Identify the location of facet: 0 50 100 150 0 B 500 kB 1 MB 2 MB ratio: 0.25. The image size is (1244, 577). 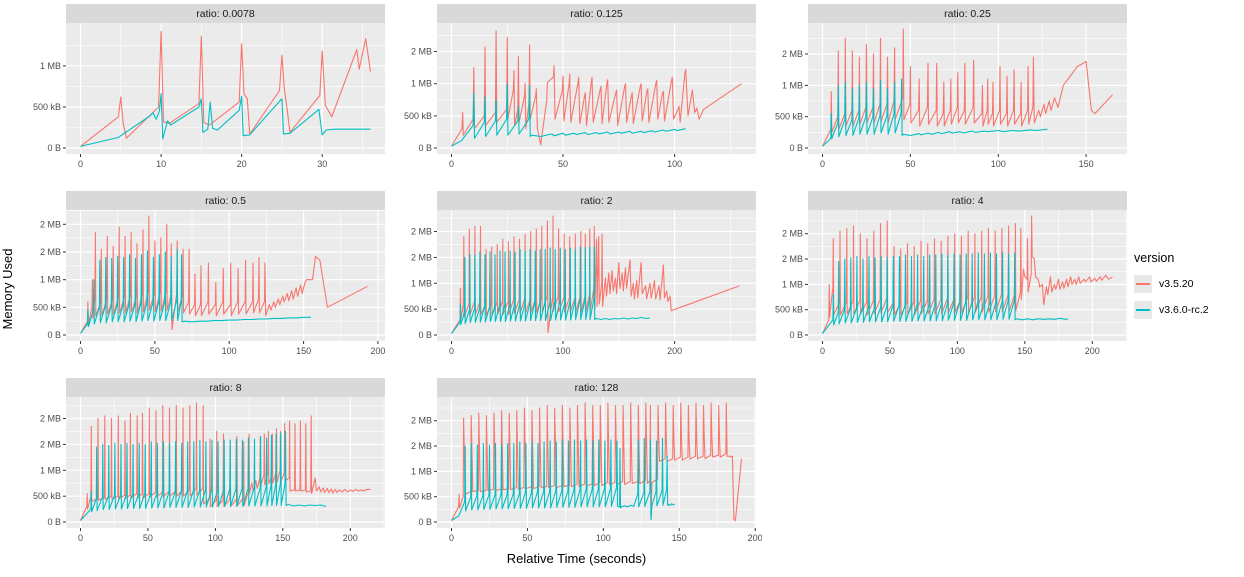
(947, 97).